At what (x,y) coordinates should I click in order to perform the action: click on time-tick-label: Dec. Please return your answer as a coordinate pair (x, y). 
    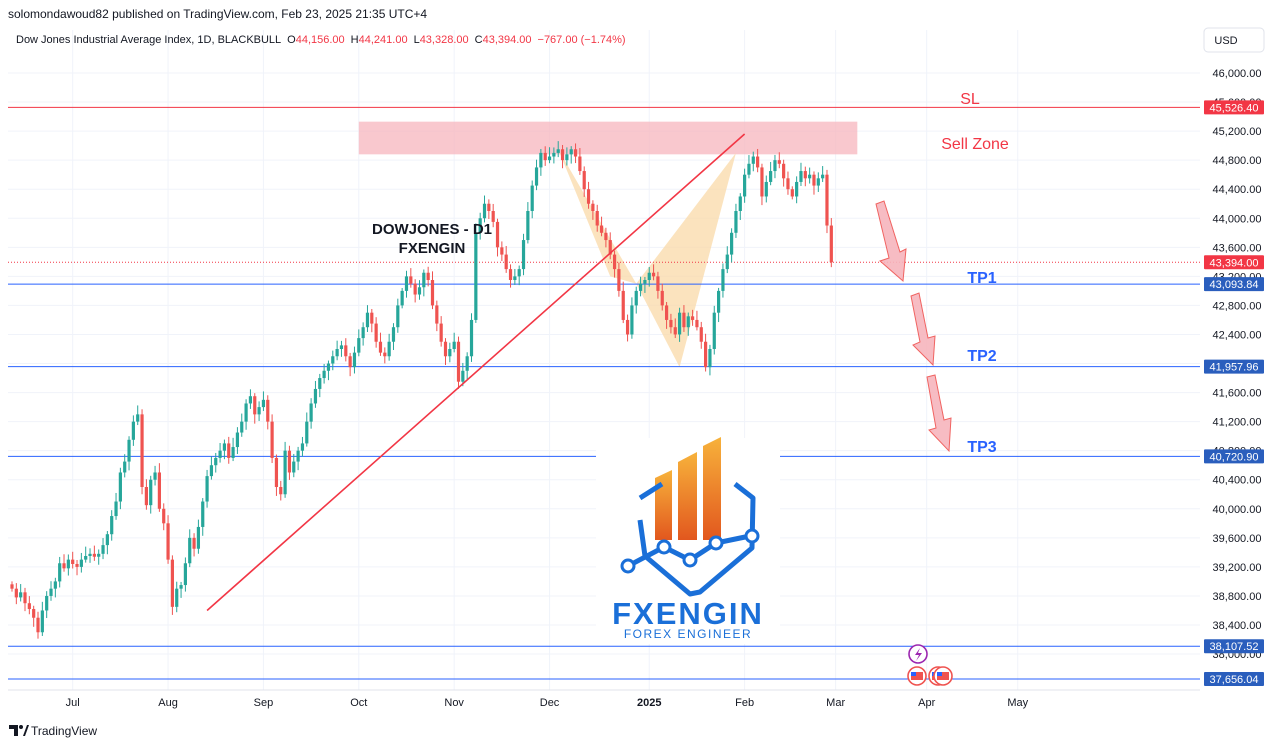
    Looking at the image, I should click on (550, 703).